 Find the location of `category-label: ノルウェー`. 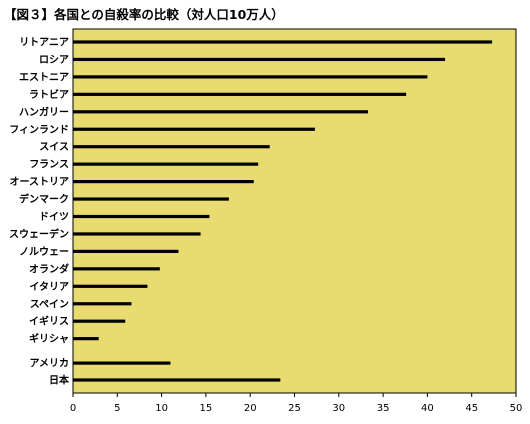

category-label: ノルウェー is located at coordinates (44, 252).